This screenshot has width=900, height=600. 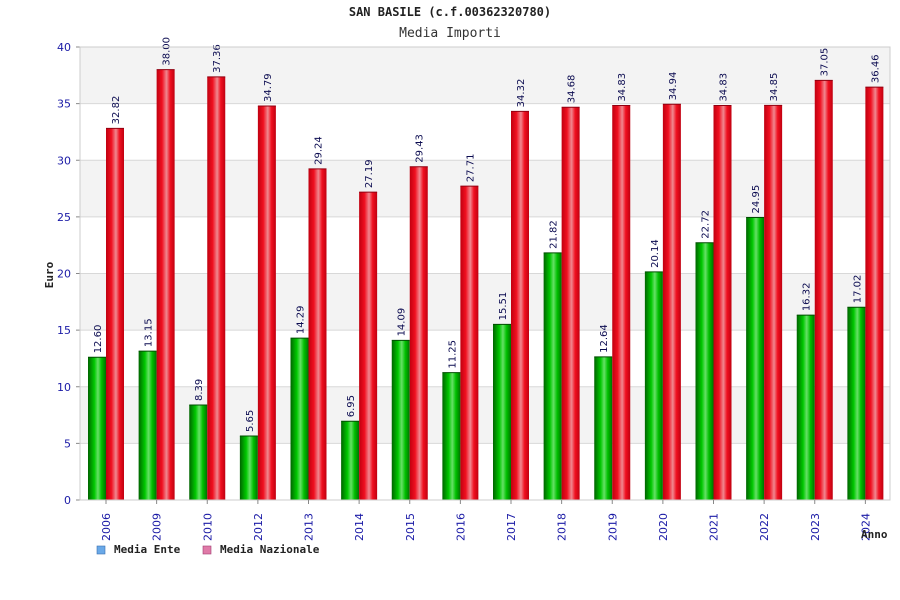 What do you see at coordinates (207, 527) in the screenshot?
I see `x-tick-label-2010: 2010` at bounding box center [207, 527].